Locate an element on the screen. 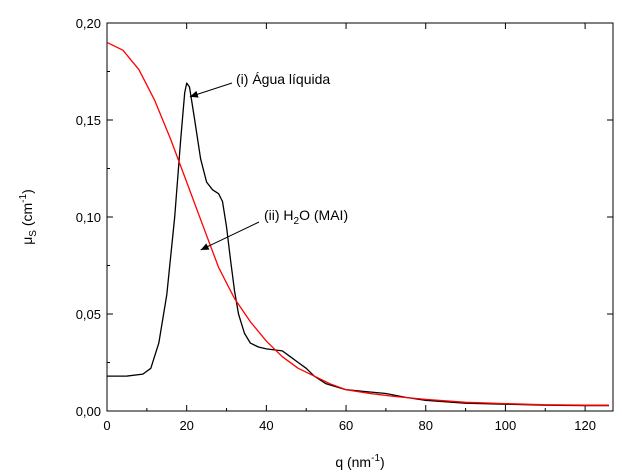 This screenshot has height=473, width=622. y-axis-label: μS (cm-1) is located at coordinates (28, 217).